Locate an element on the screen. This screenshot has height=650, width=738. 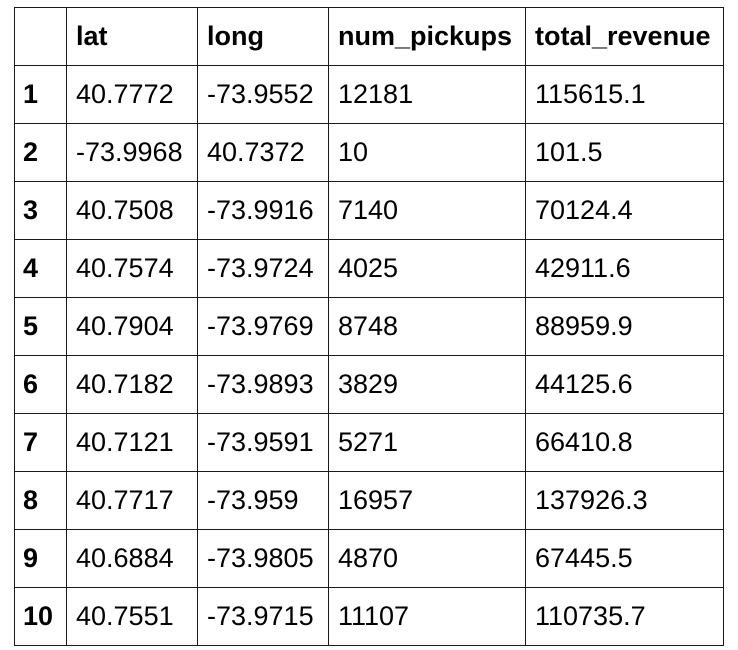
row-index-cell: 10 is located at coordinates (40, 616).